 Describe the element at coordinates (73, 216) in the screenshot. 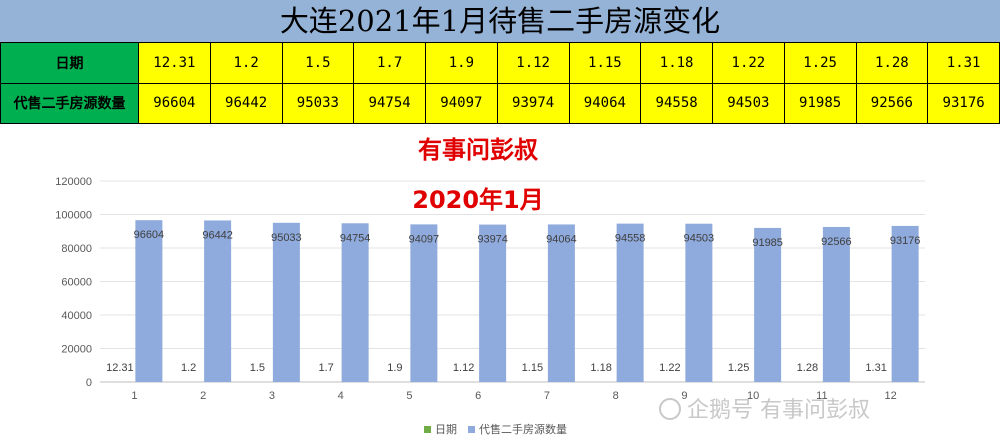

I see `y-tick-label: 100000` at that location.